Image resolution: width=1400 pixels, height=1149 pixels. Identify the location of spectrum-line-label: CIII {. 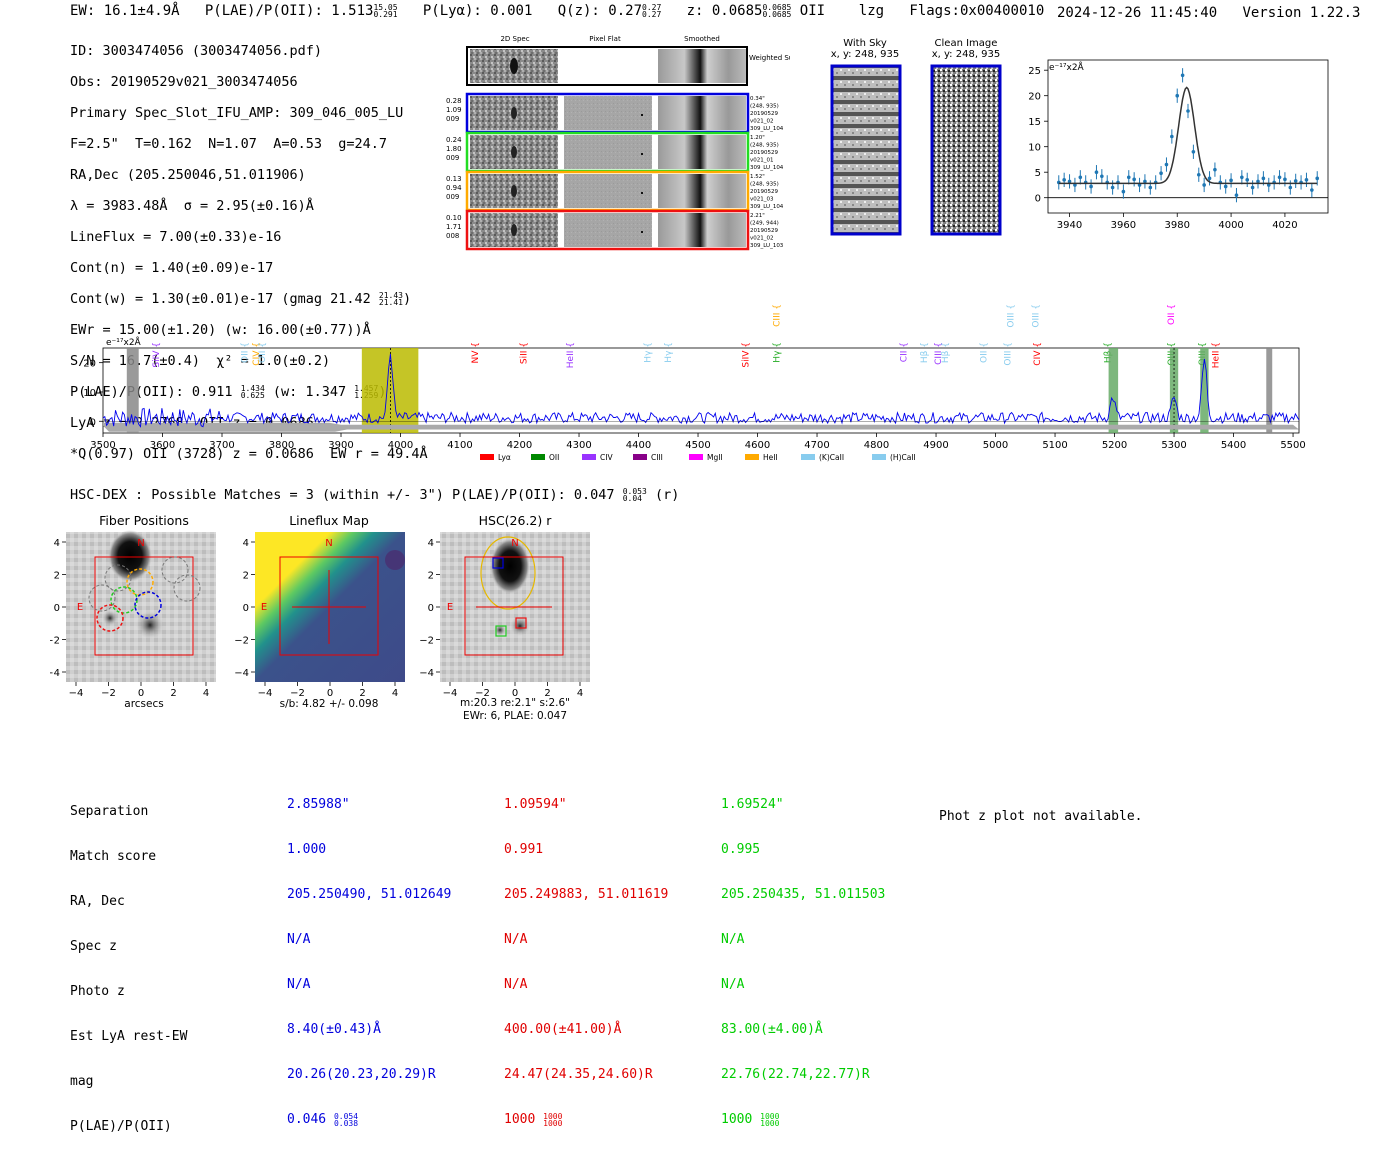
(939, 353).